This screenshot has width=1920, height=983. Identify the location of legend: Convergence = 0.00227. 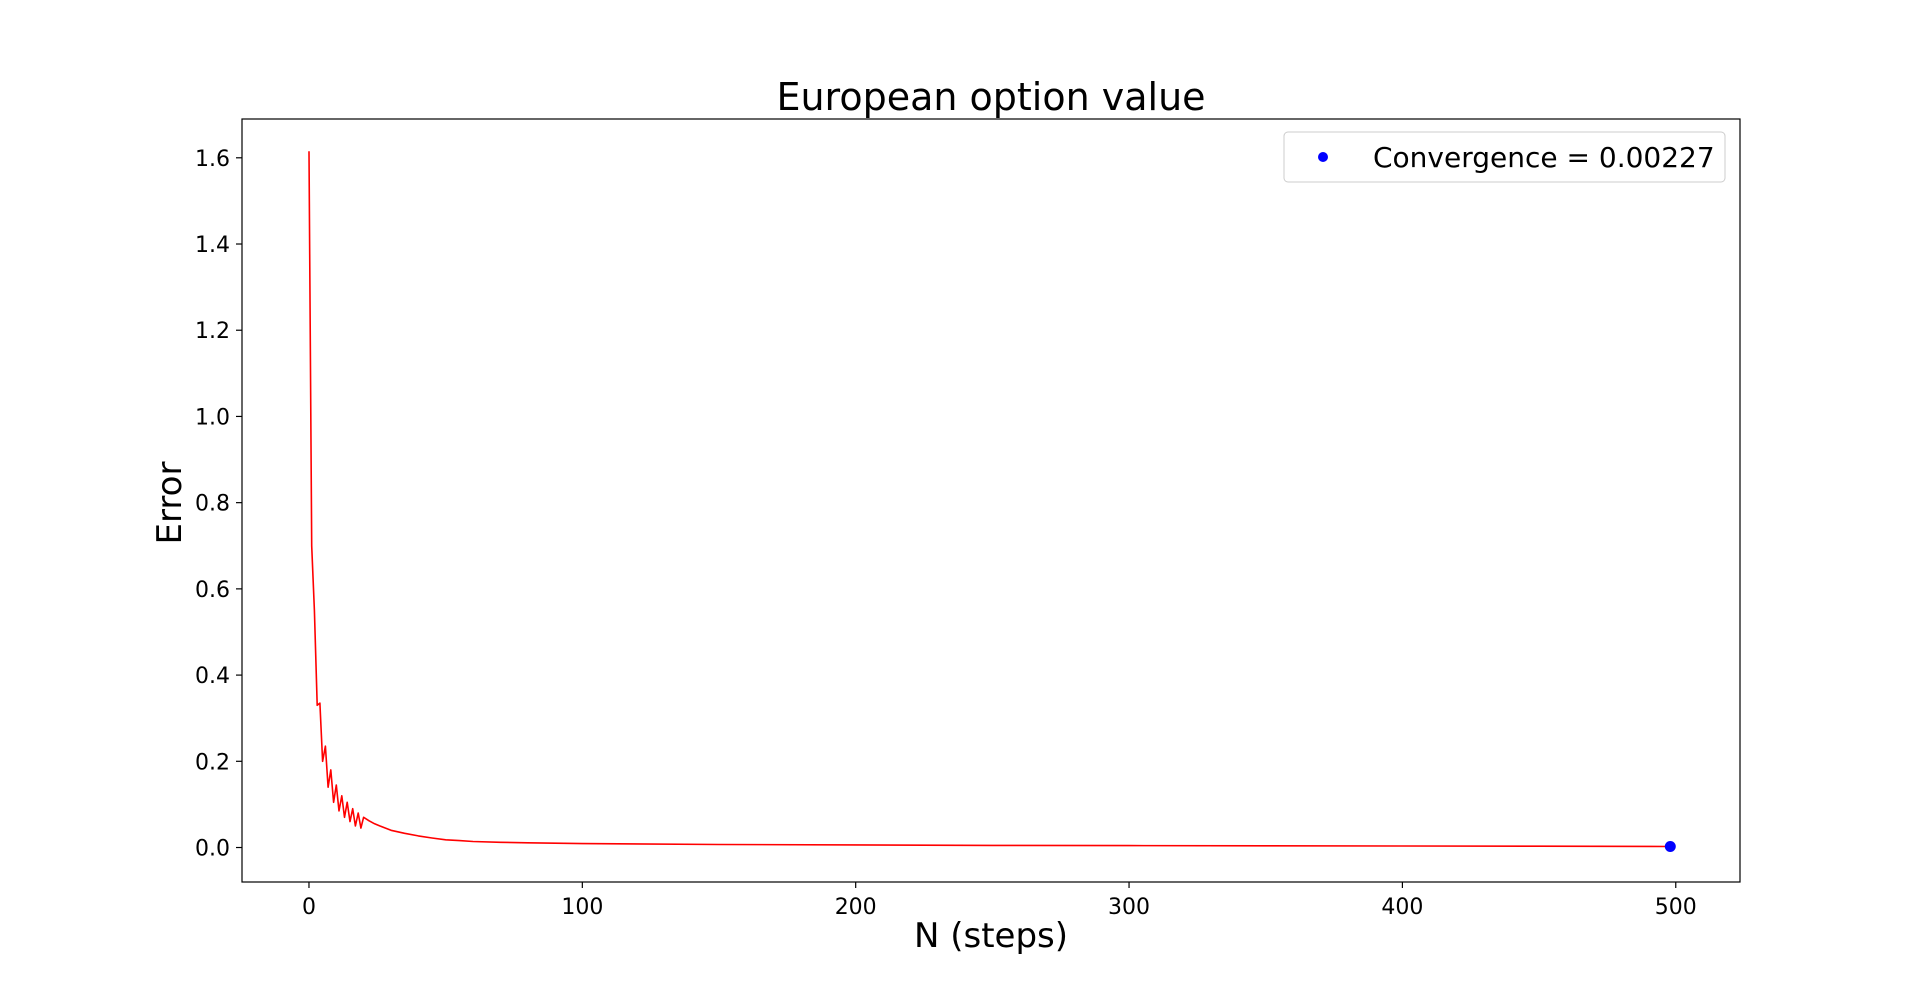
(1504, 157).